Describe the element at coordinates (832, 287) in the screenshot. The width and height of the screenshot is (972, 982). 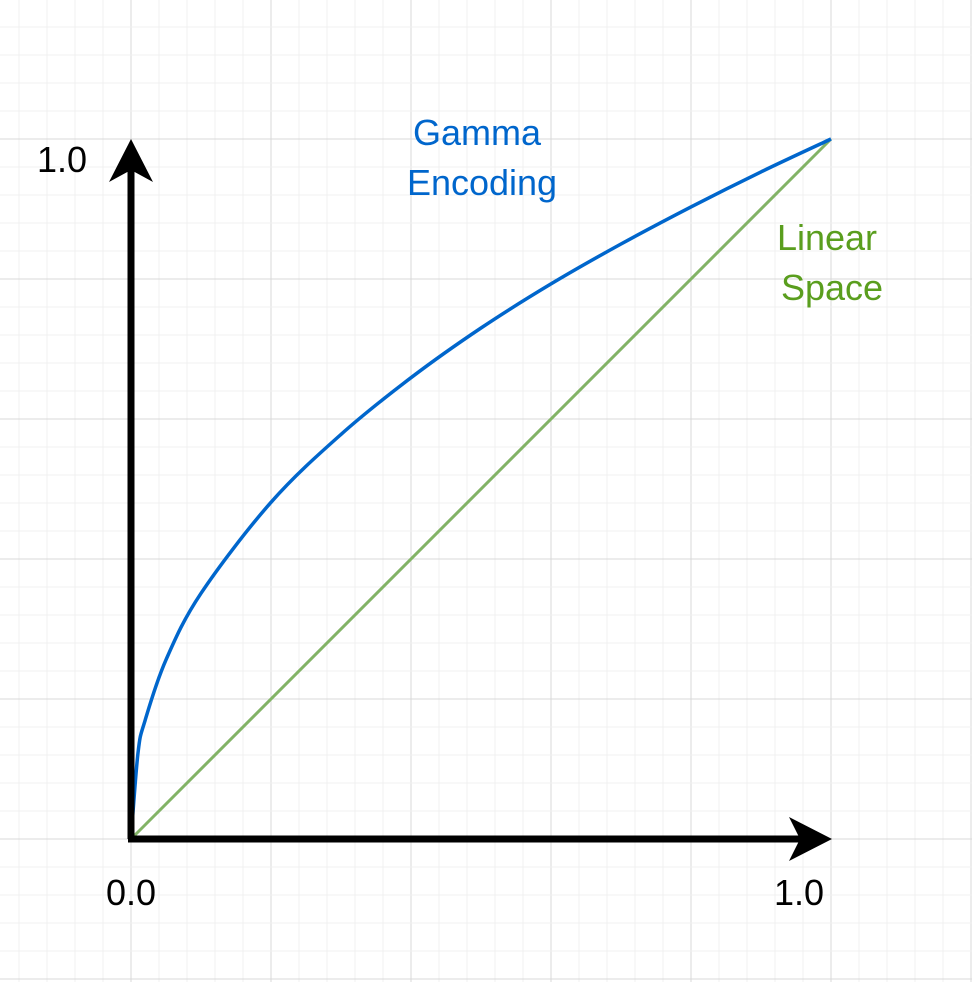
I see `linear-label-line-2: Space` at that location.